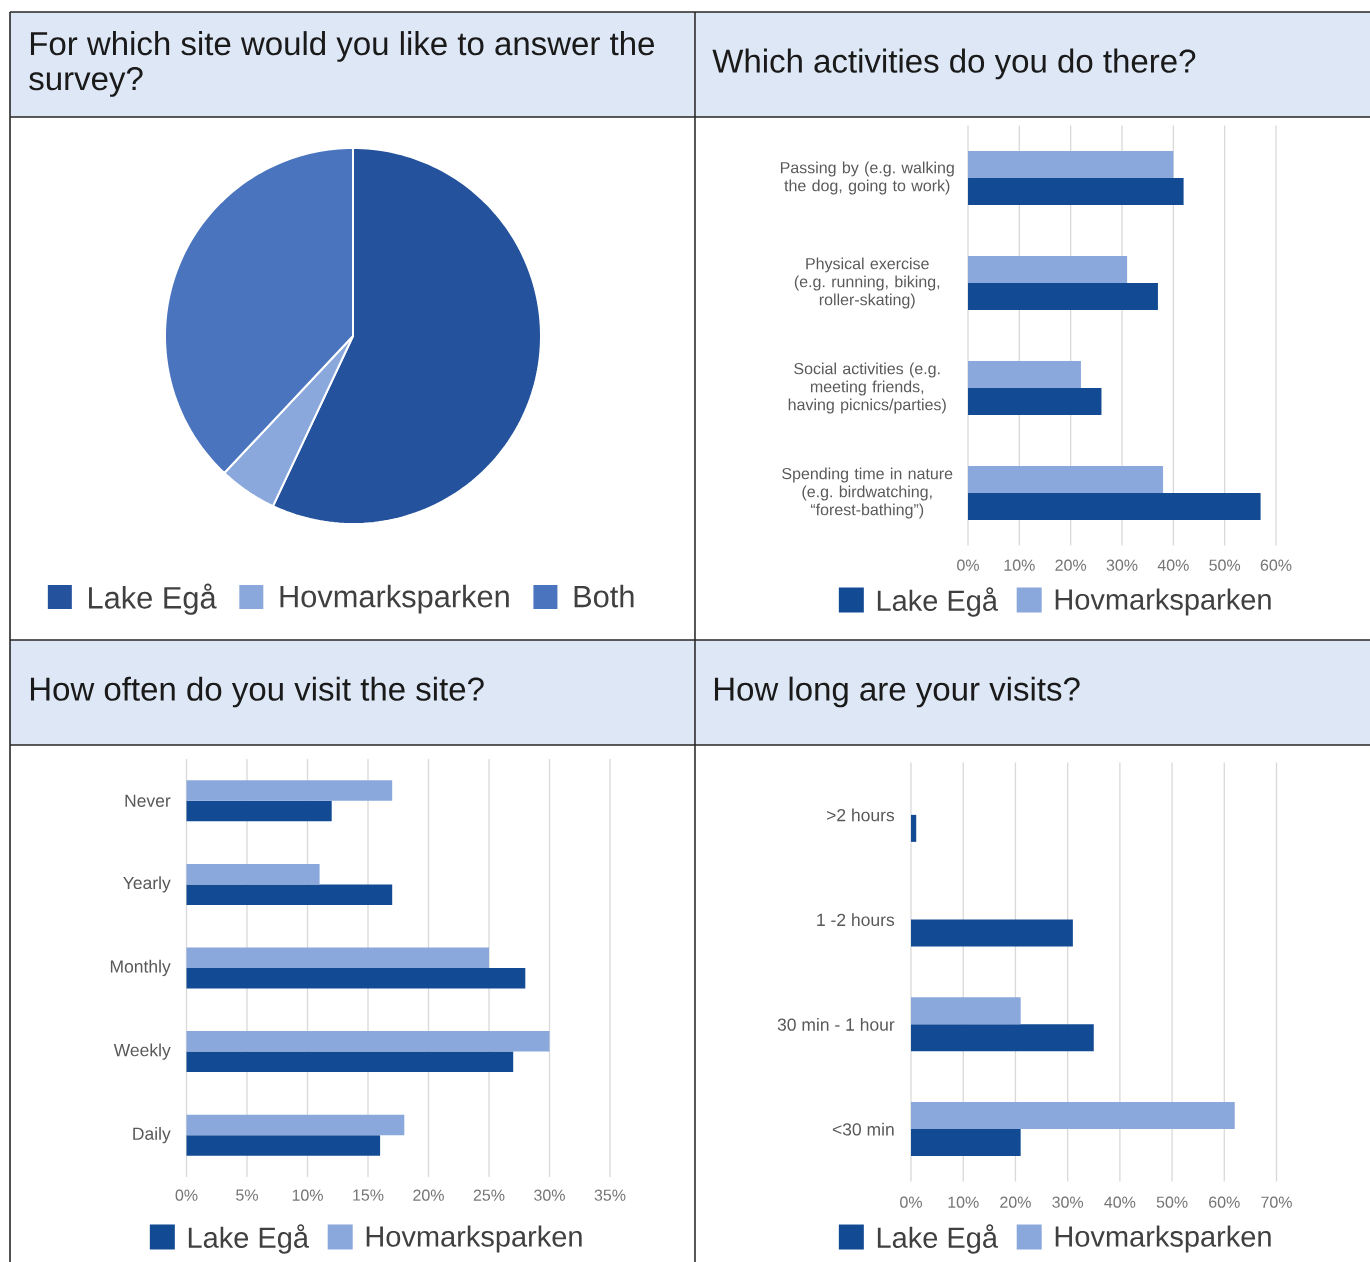 This screenshot has height=1262, width=1370. I want to click on x-tick-label: 35%, so click(610, 1195).